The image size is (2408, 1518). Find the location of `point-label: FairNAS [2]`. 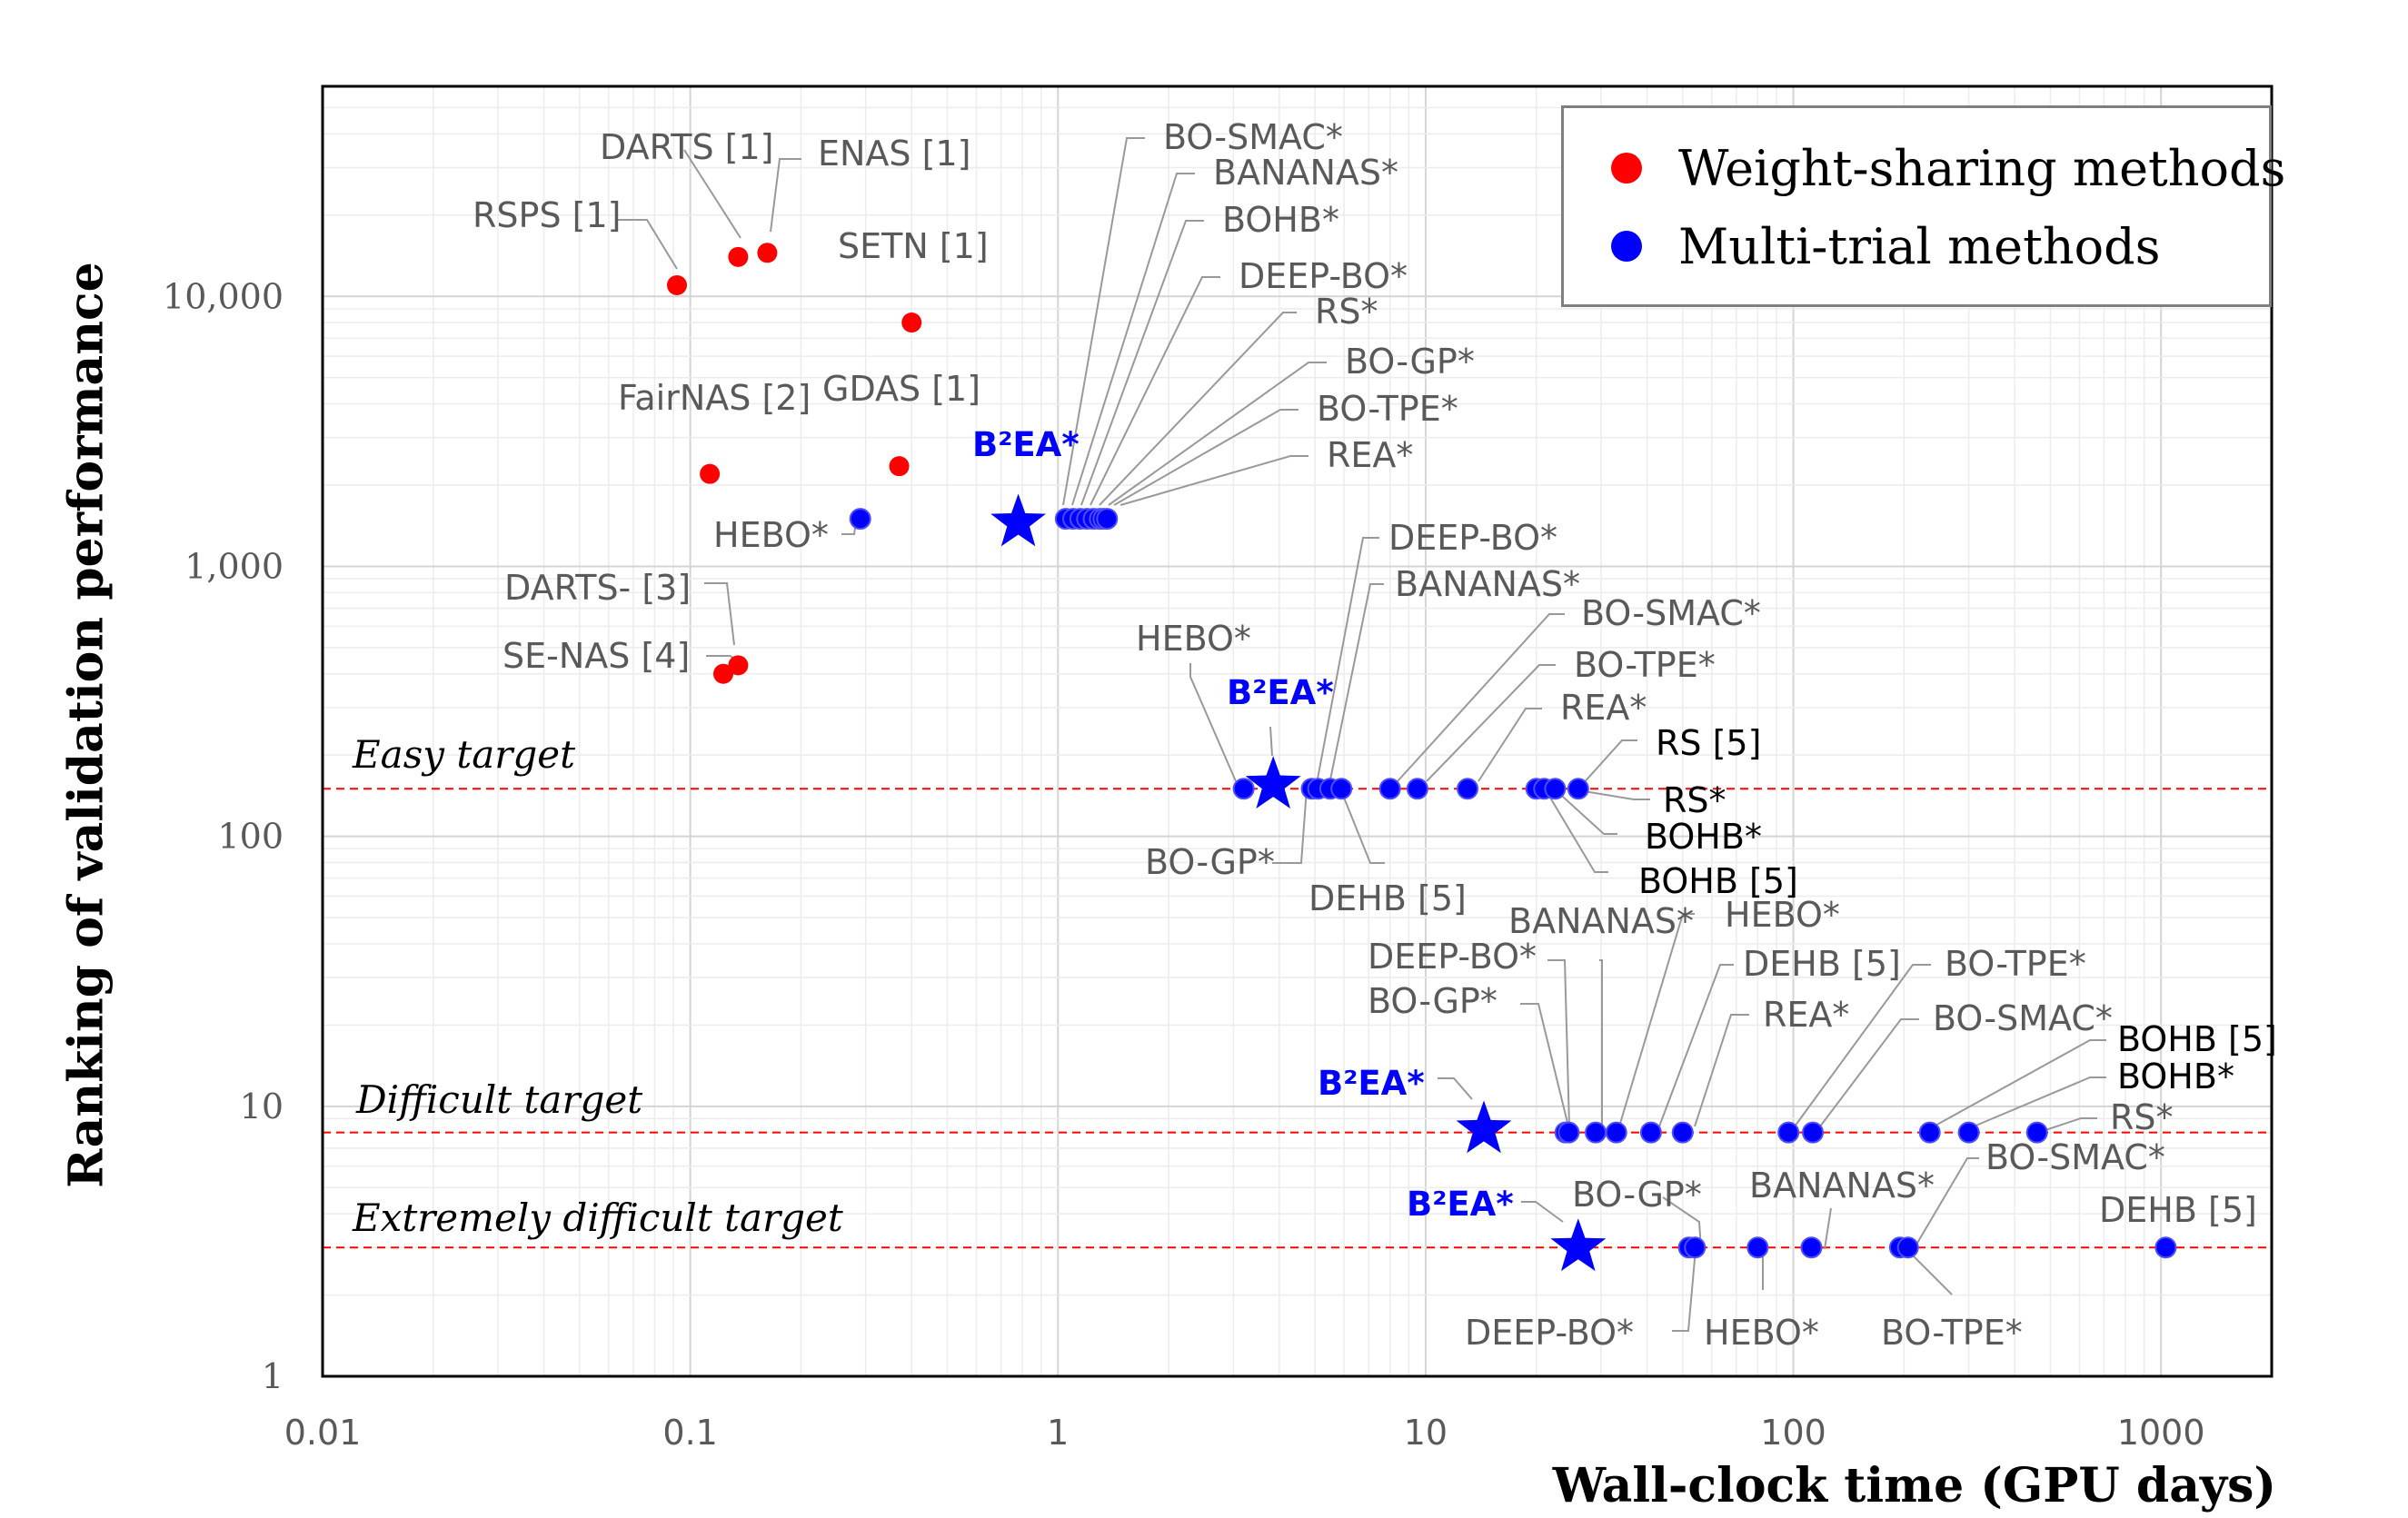

point-label: FairNAS [2] is located at coordinates (714, 398).